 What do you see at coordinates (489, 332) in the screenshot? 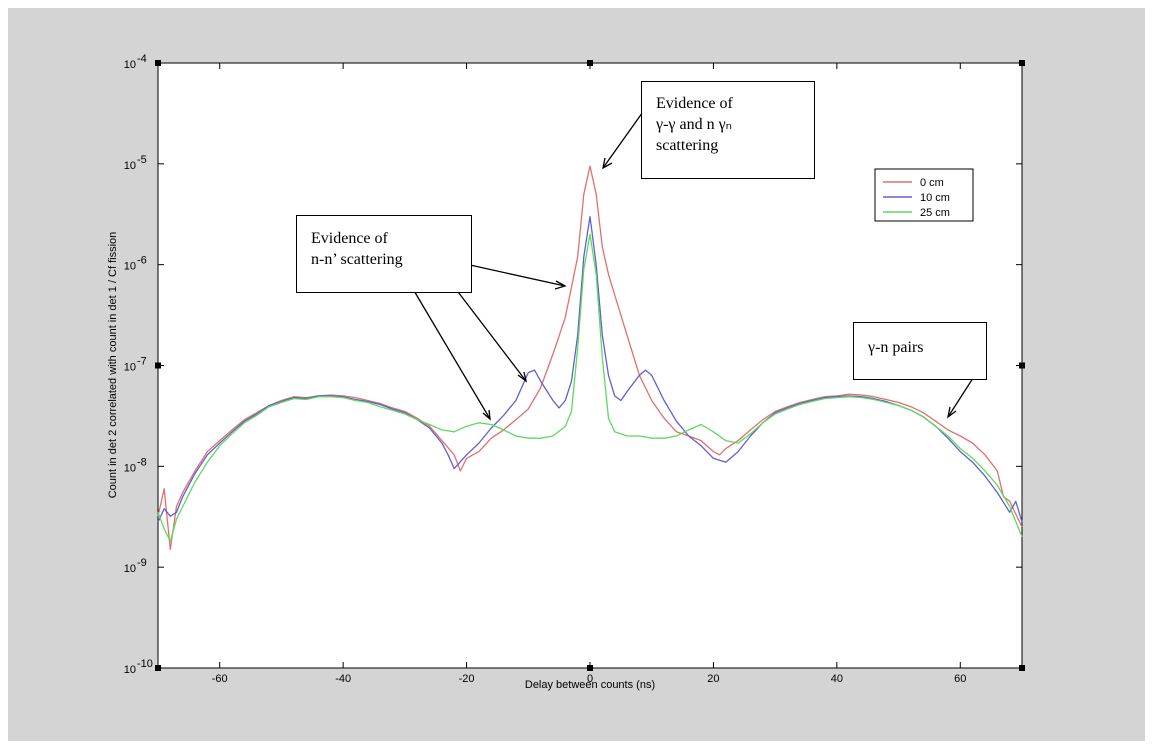
I see `arrow-line-nn-right` at bounding box center [489, 332].